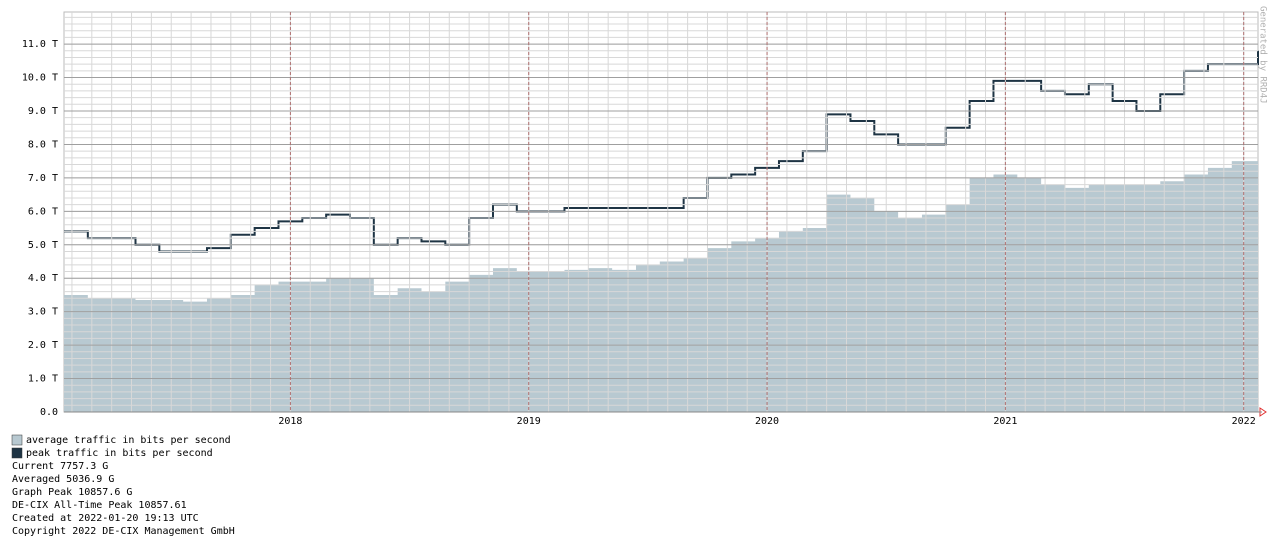 The width and height of the screenshot is (1272, 545). What do you see at coordinates (40, 78) in the screenshot?
I see `y-tick-label: 10.0 T` at bounding box center [40, 78].